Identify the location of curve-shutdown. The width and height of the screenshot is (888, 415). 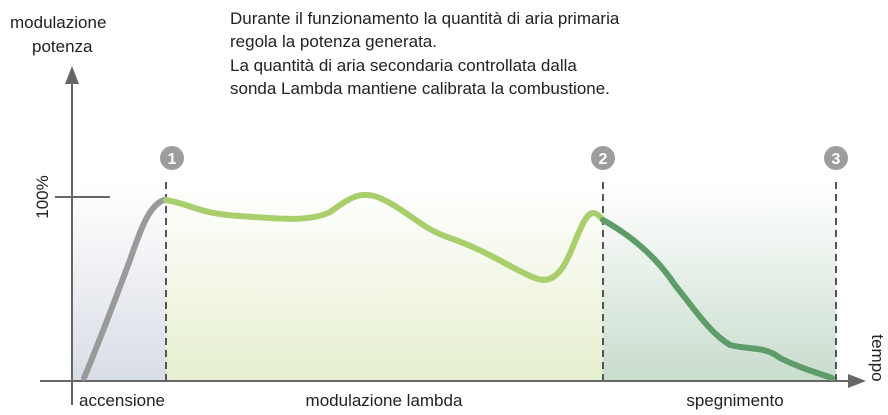
(717, 299).